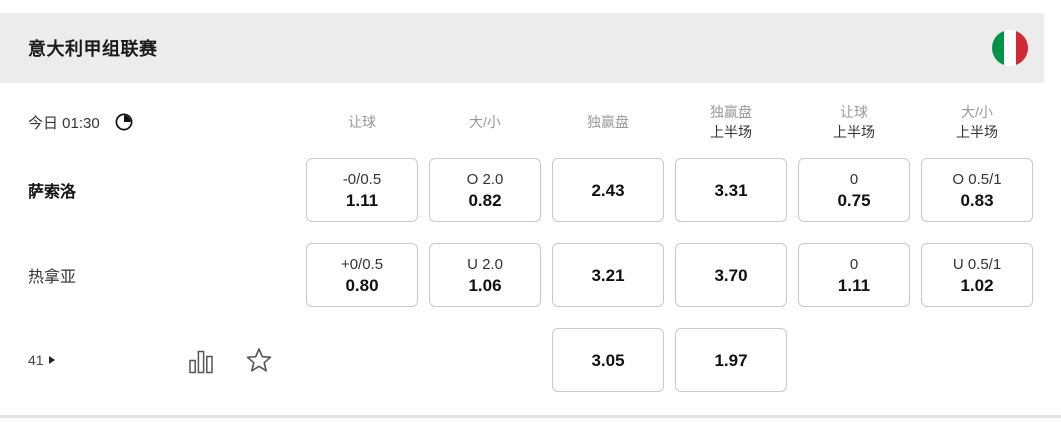  What do you see at coordinates (731, 122) in the screenshot?
I see `col-header-moneyline-first-half: 独赢盘 上半场` at bounding box center [731, 122].